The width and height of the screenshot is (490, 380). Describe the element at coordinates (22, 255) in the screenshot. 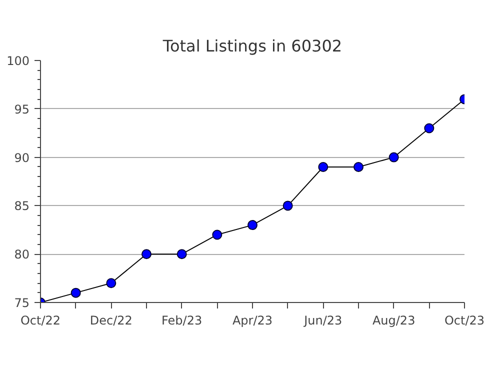

I see `y-tick-label: 80` at that location.